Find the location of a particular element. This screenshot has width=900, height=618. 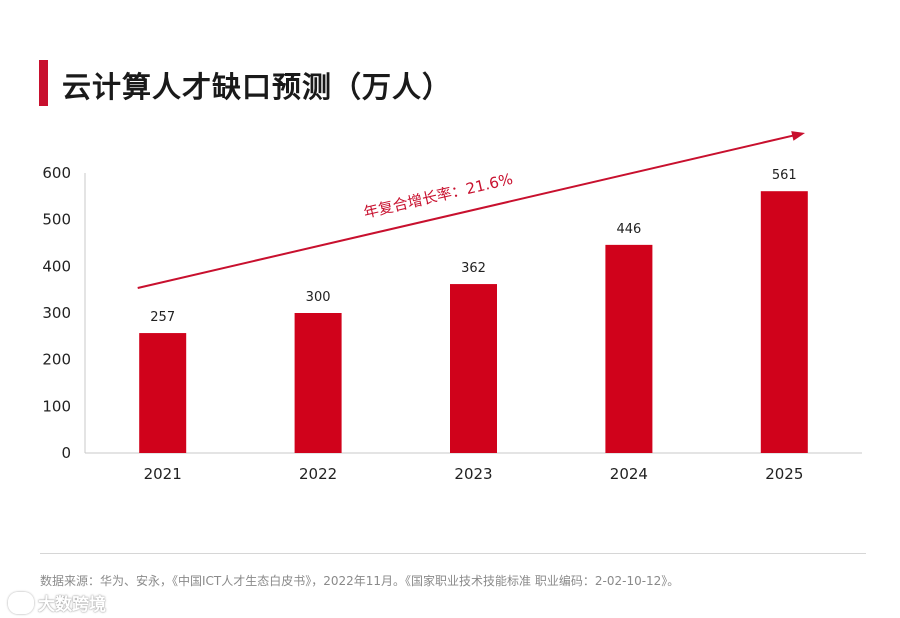

y-tick-label: 500 is located at coordinates (56, 220).